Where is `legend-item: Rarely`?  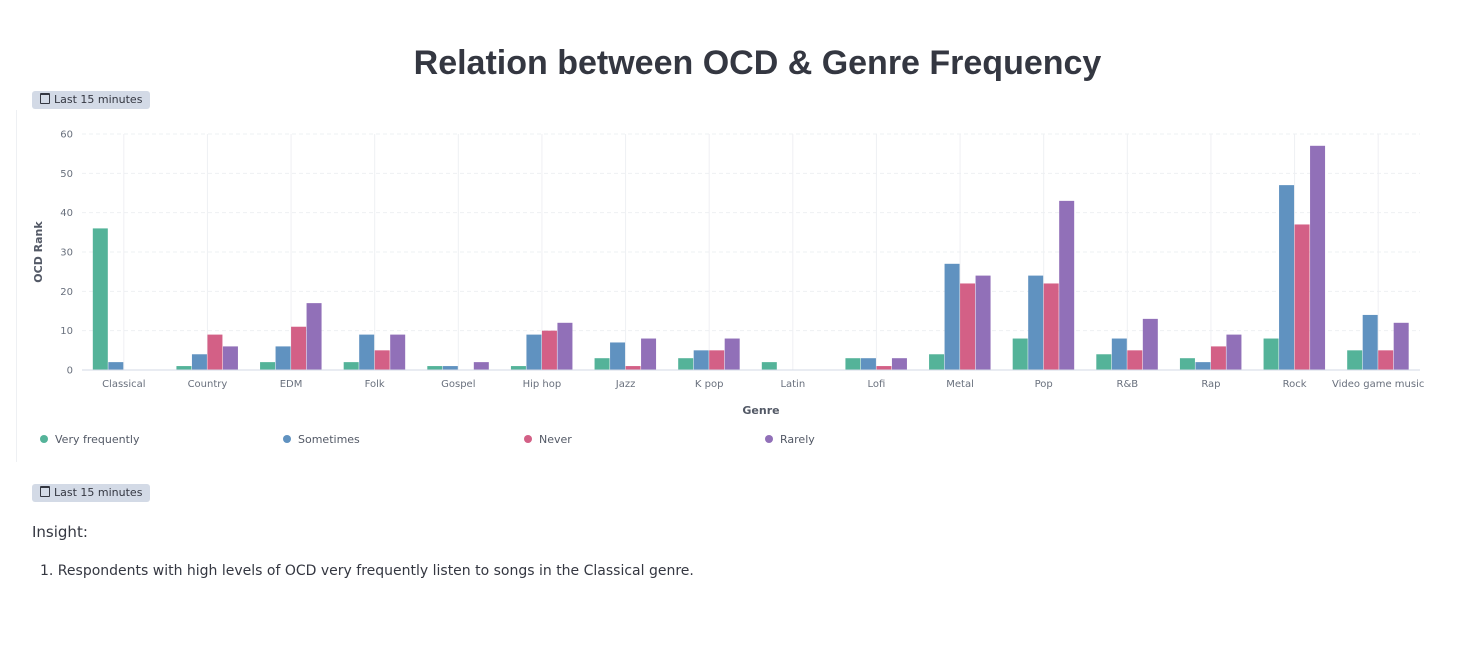 legend-item: Rarely is located at coordinates (790, 439).